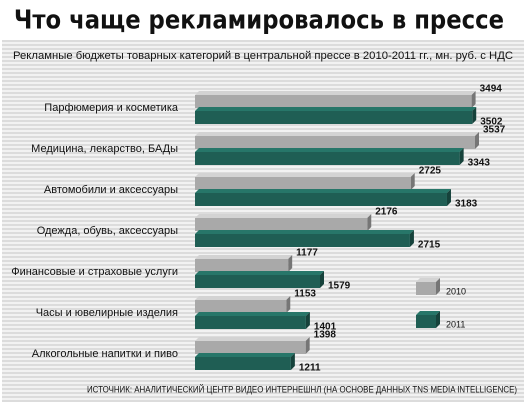 The image size is (526, 404). I want to click on category-label: Алкогольные напитки и пиво, so click(105, 354).